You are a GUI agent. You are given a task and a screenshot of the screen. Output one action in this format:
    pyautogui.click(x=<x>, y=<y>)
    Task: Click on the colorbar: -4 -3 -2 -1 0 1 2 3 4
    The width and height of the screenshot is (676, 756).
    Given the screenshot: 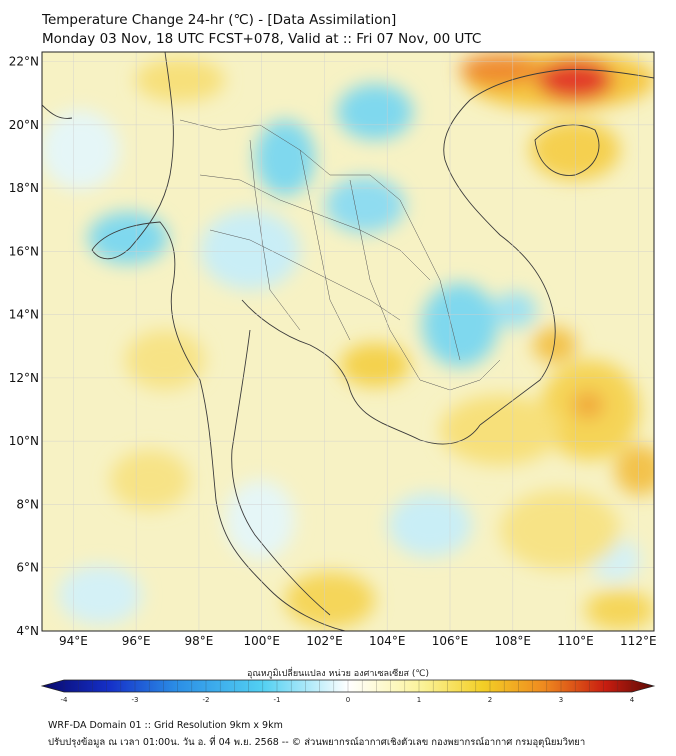 What is the action you would take?
    pyautogui.click(x=348, y=691)
    